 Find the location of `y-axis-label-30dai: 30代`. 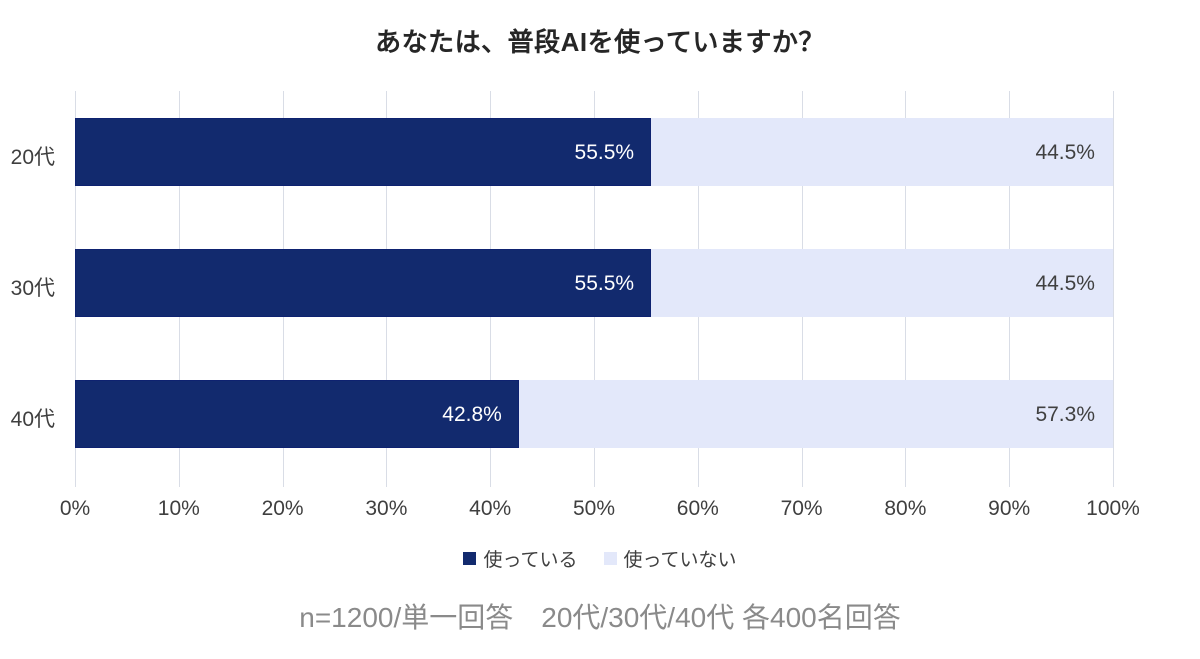

y-axis-label-30dai: 30代 is located at coordinates (32, 288).